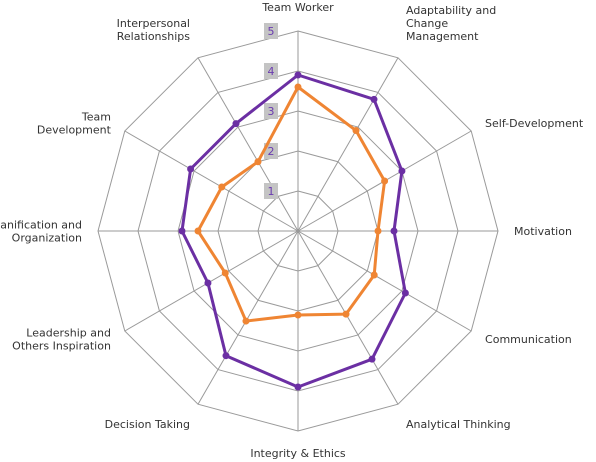 Image resolution: width=596 pixels, height=462 pixels. Describe the element at coordinates (154, 30) in the screenshot. I see `axis-label: Interpersonal Relationships` at that location.